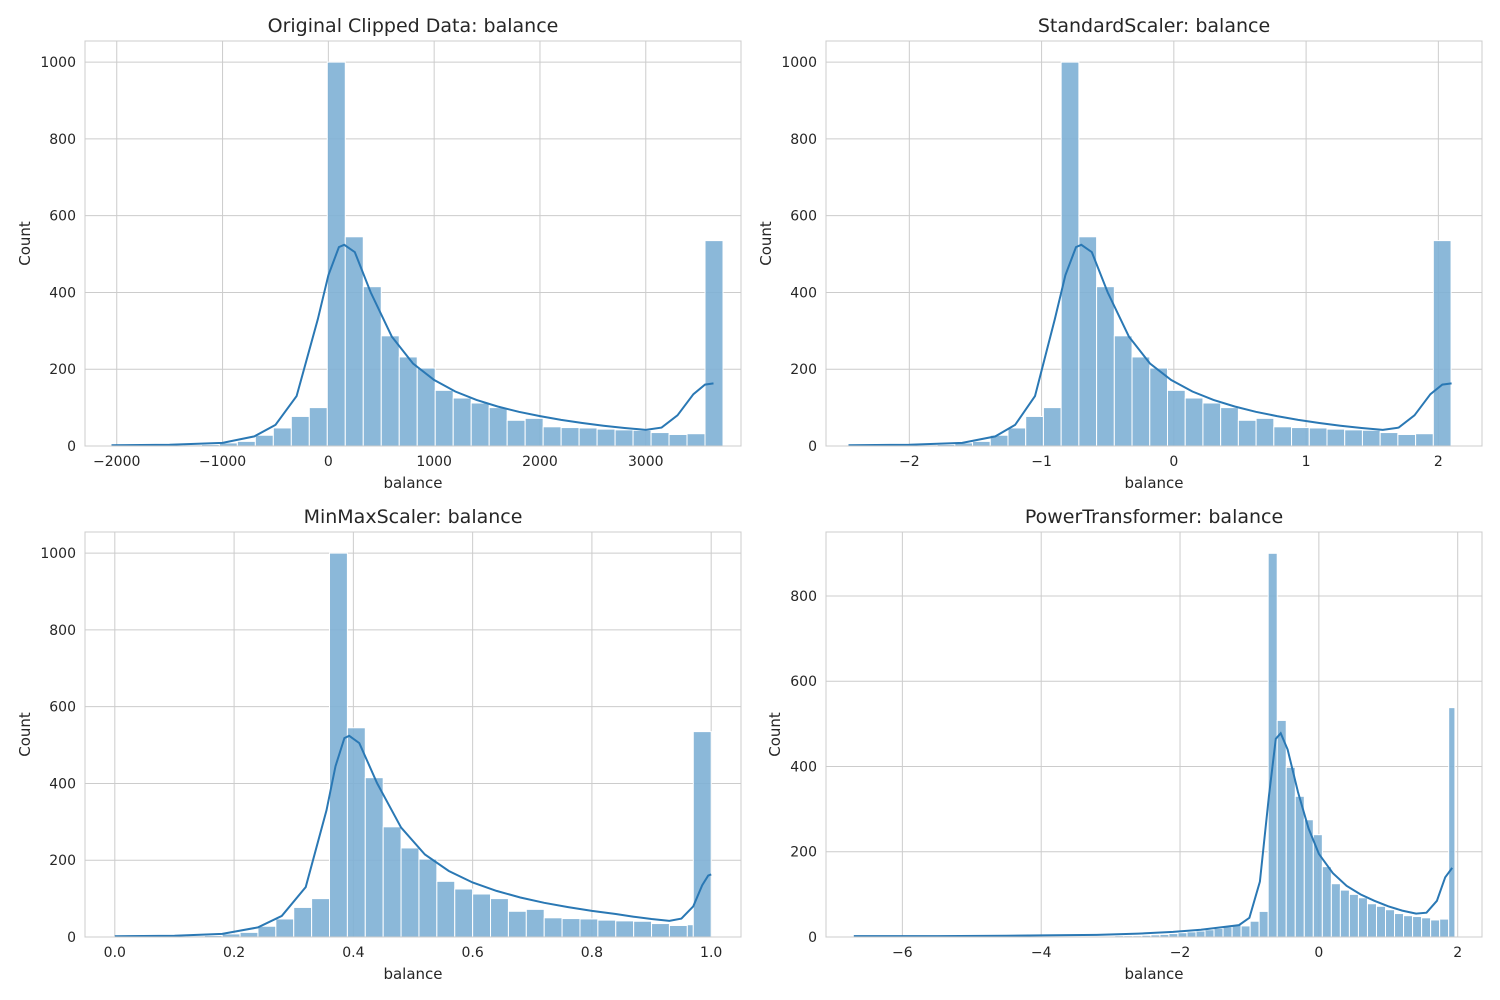 The image size is (1500, 1000). I want to click on kde-curve, so click(413, 836).